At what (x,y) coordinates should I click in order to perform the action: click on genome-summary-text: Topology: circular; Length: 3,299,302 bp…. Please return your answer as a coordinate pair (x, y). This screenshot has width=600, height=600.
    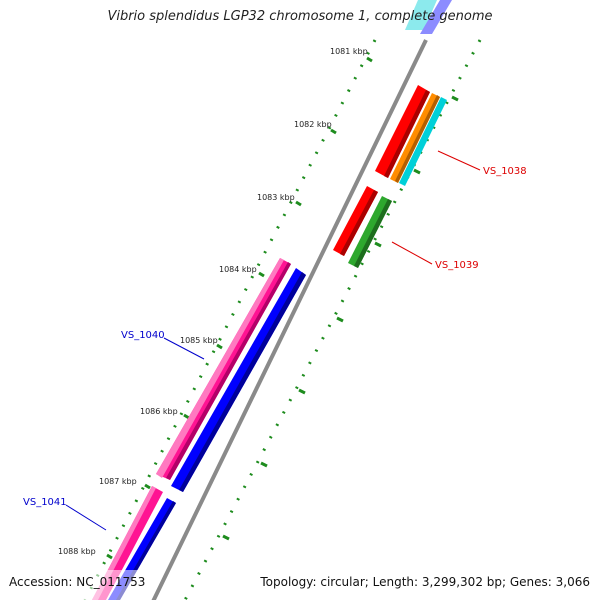
    Looking at the image, I should click on (425, 582).